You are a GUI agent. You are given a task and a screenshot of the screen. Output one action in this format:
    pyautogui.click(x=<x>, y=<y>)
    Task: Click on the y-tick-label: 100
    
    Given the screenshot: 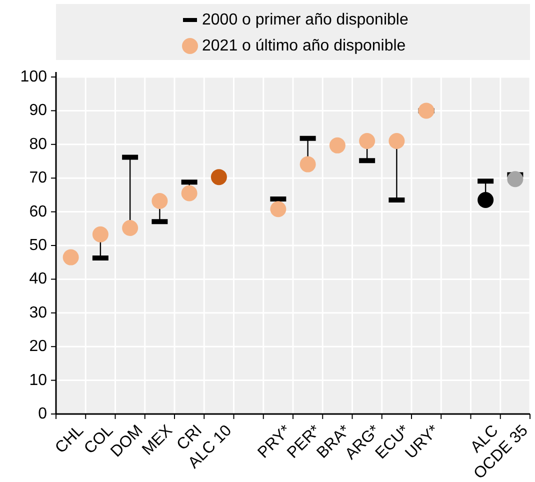 What is the action you would take?
    pyautogui.click(x=34, y=77)
    